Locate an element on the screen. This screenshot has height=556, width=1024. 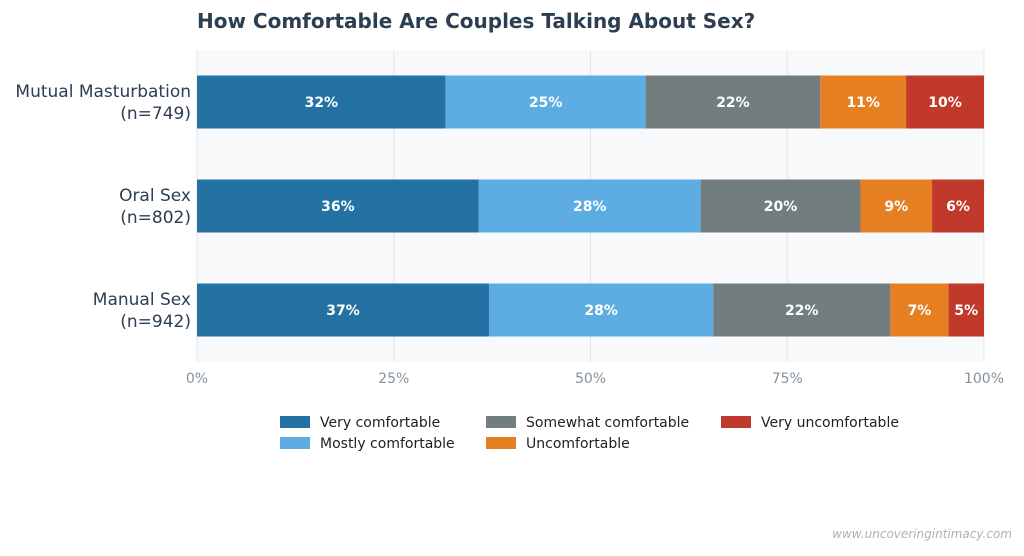
legend-item: Somewhat comfortable is located at coordinates (587, 423).